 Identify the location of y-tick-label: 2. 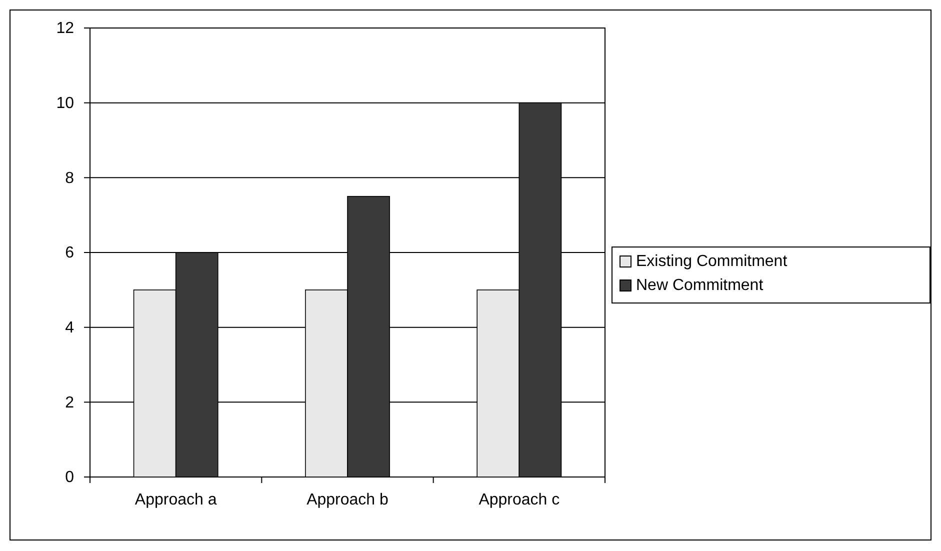
(69, 403).